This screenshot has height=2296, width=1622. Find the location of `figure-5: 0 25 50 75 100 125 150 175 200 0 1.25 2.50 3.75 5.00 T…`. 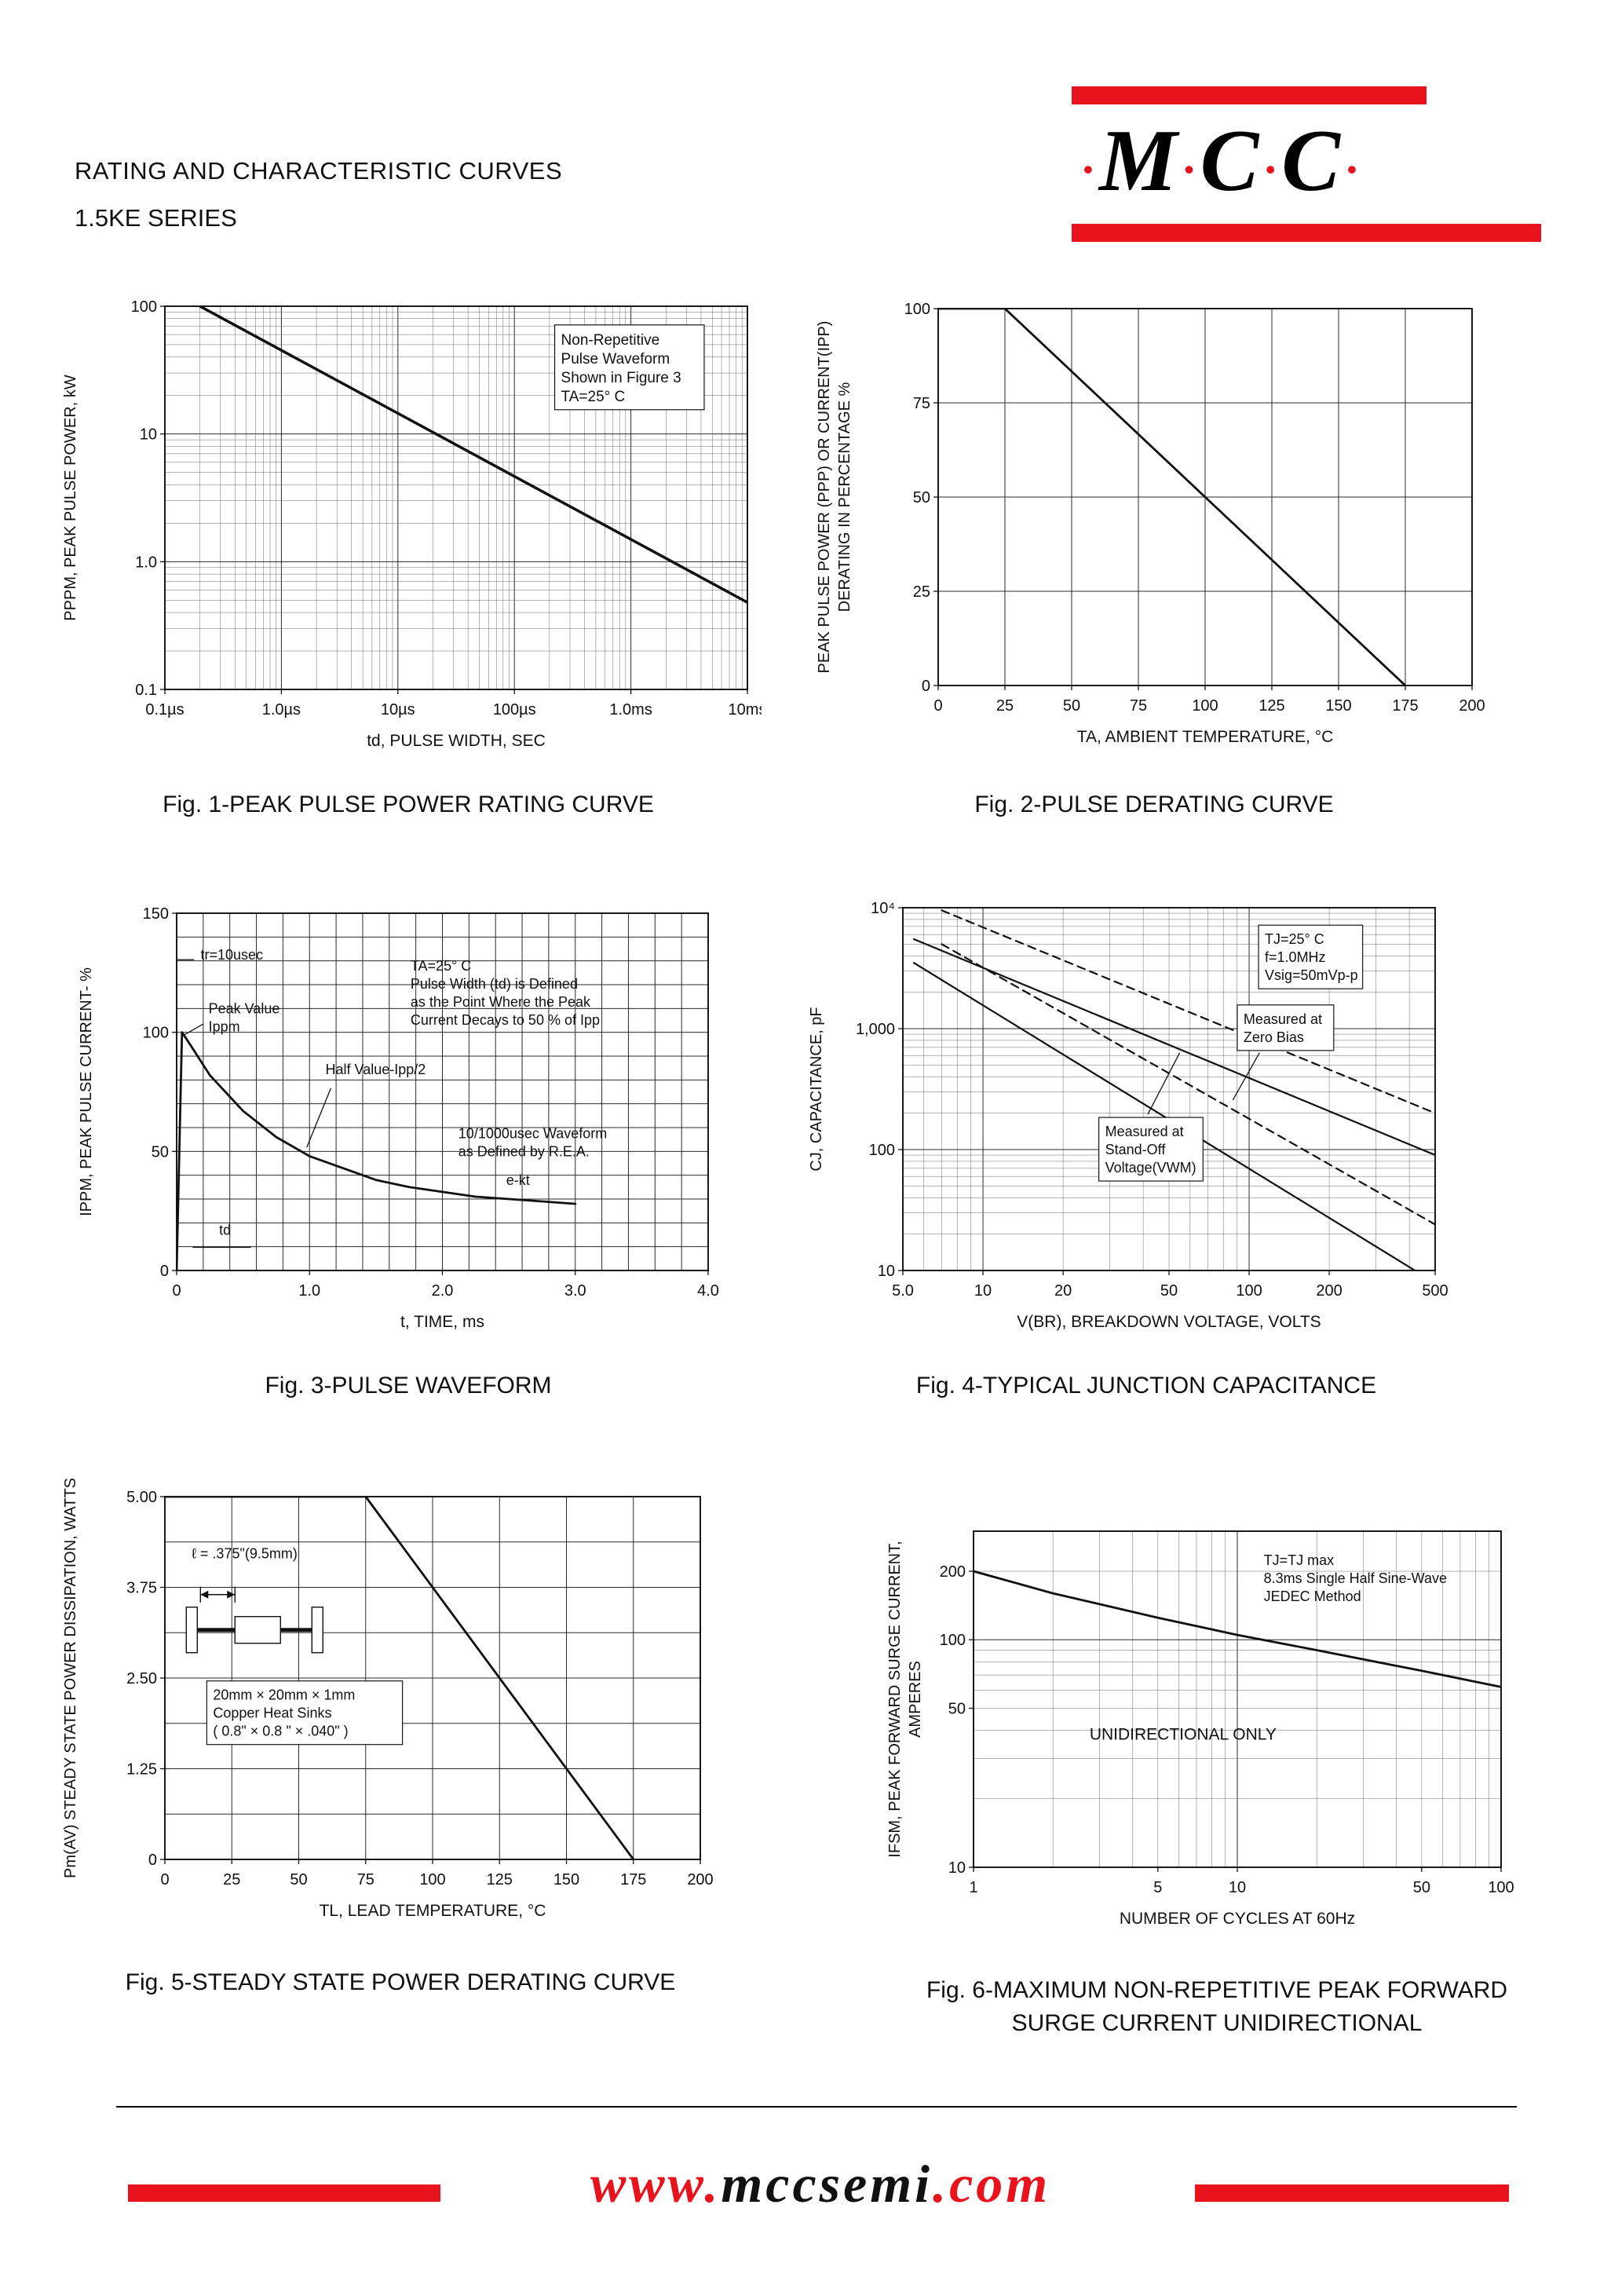

figure-5: 0 25 50 75 100 125 150 175 200 0 1.25 2.50 3.75 5.00 T… is located at coordinates (400, 1736).